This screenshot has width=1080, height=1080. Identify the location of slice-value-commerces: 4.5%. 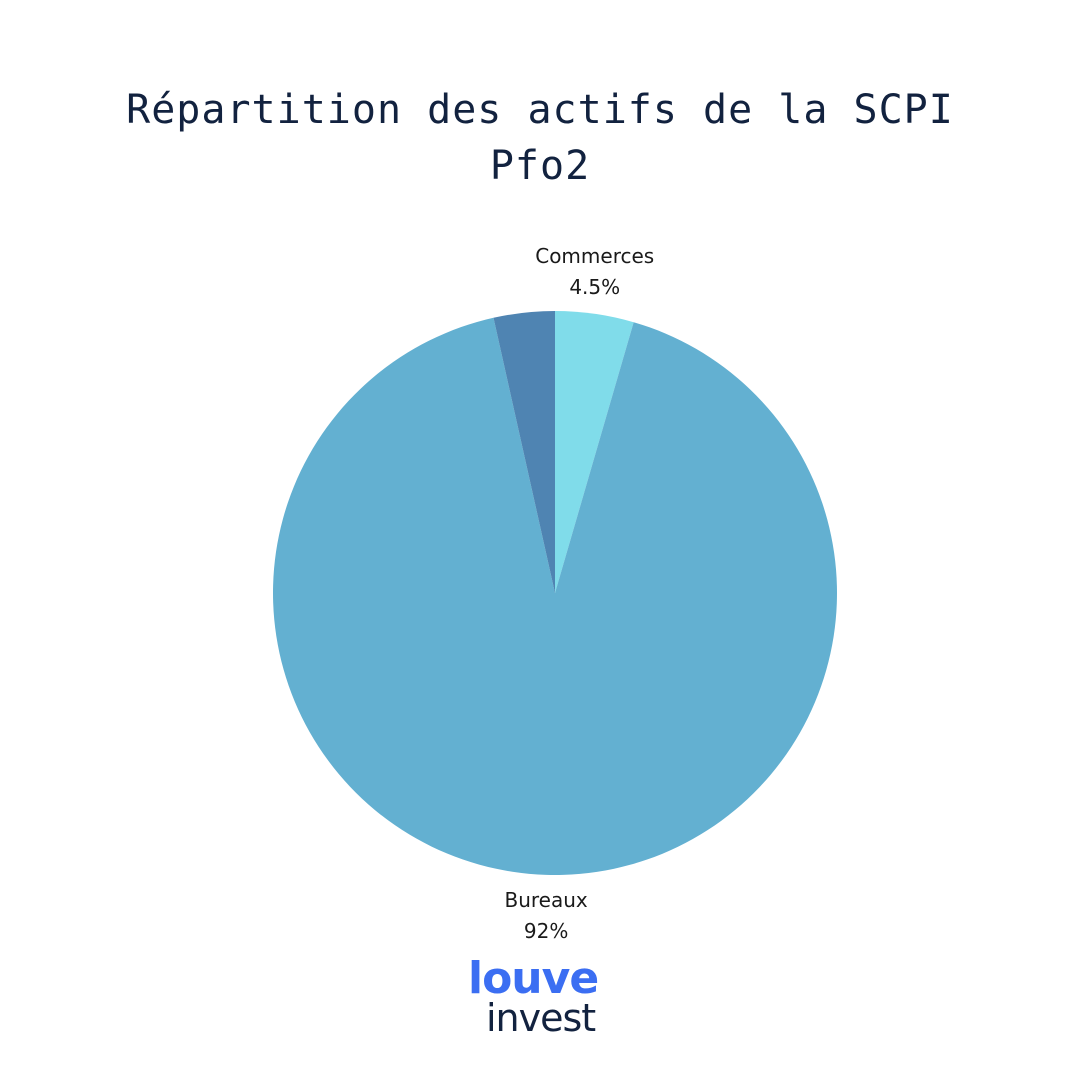
(594, 287).